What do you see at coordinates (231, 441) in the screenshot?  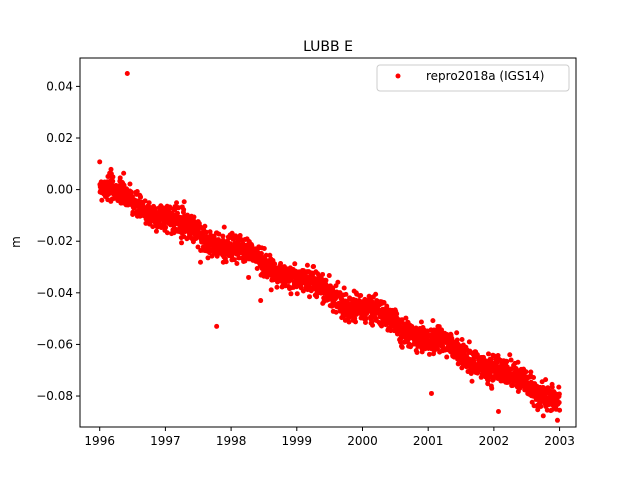 I see `x-tick-label: 1998` at bounding box center [231, 441].